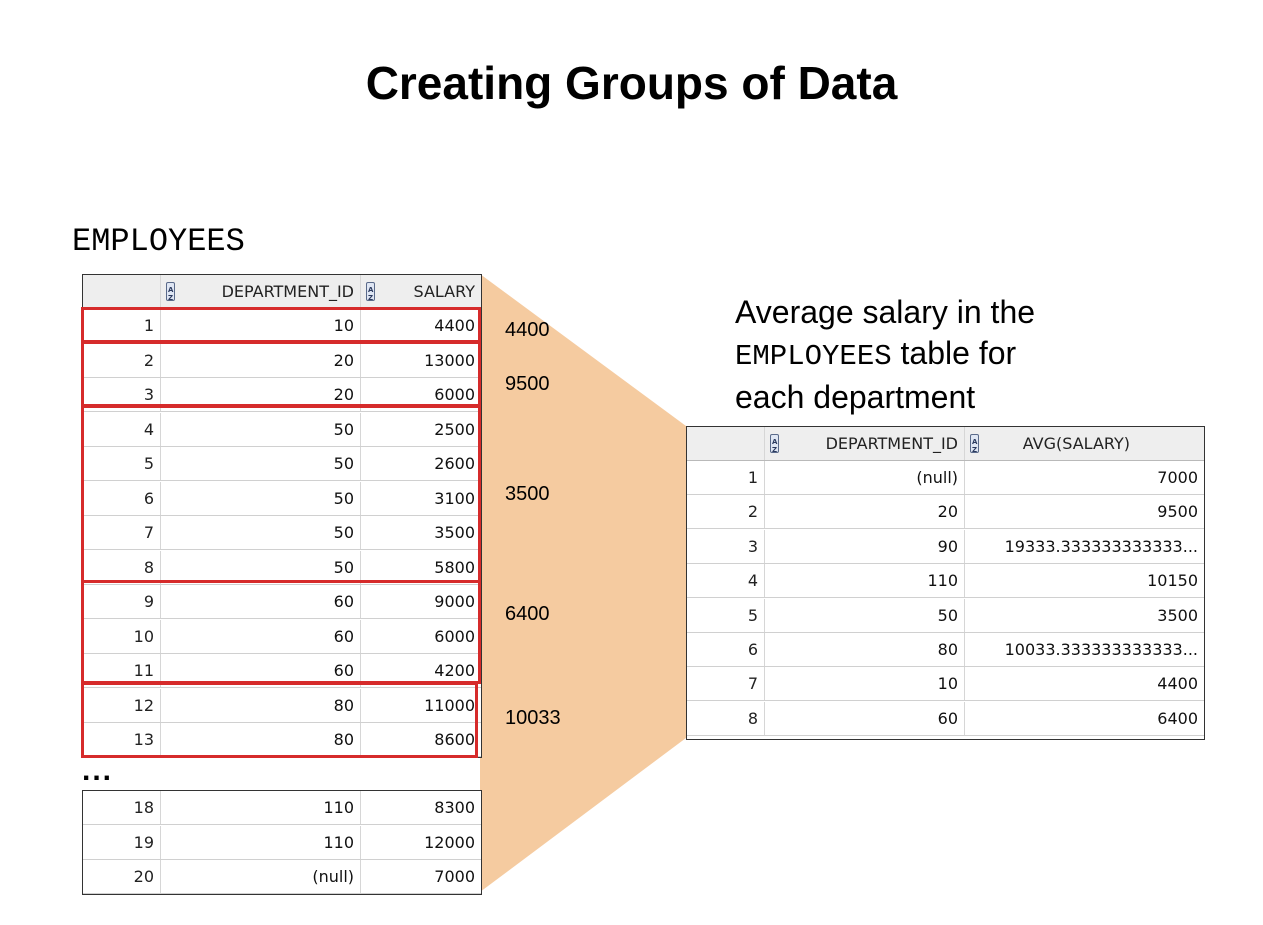 Image resolution: width=1263 pixels, height=925 pixels. Describe the element at coordinates (726, 581) in the screenshot. I see `row-number-cell: 4` at that location.